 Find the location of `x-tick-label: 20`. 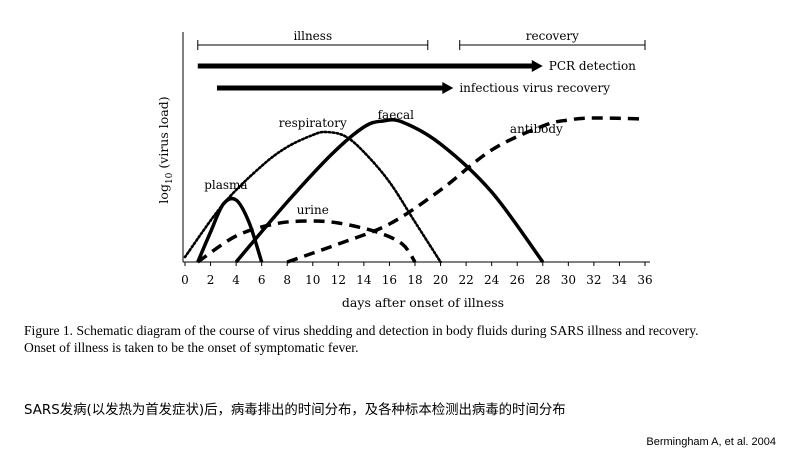

x-tick-label: 20 is located at coordinates (440, 280).